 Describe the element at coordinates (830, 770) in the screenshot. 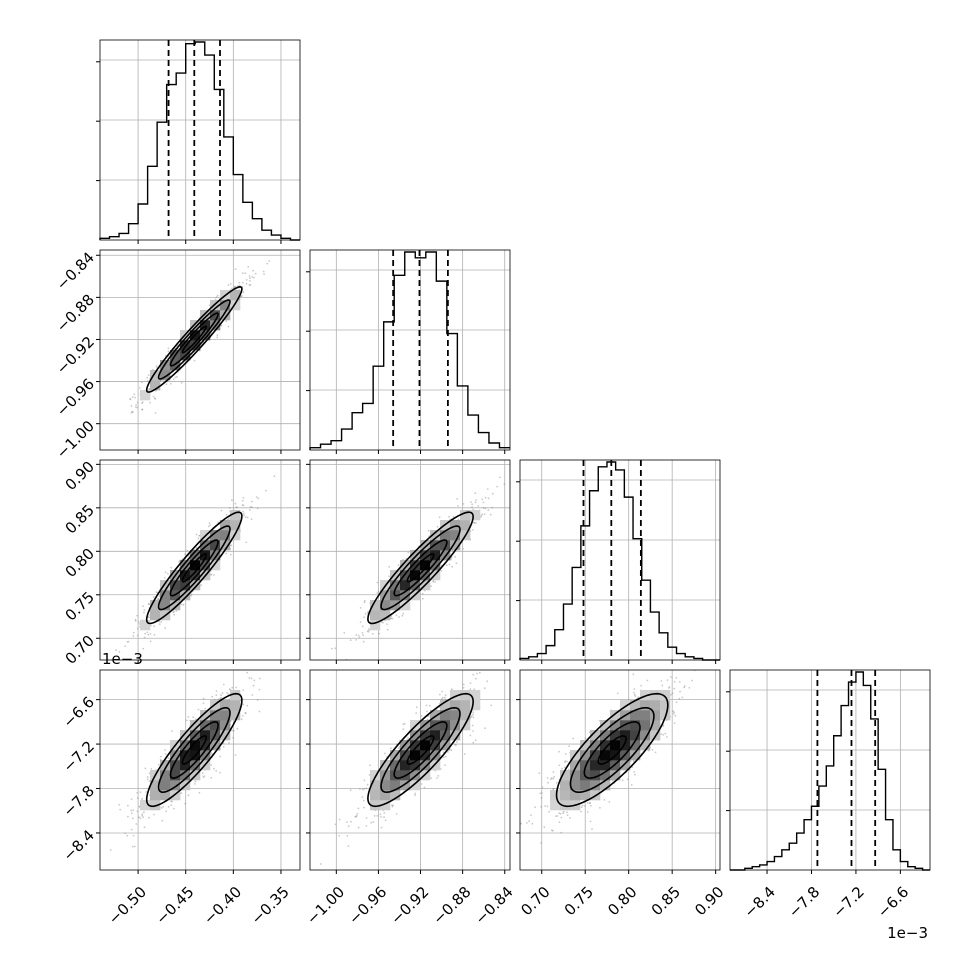

I see `hist-3-frame` at that location.